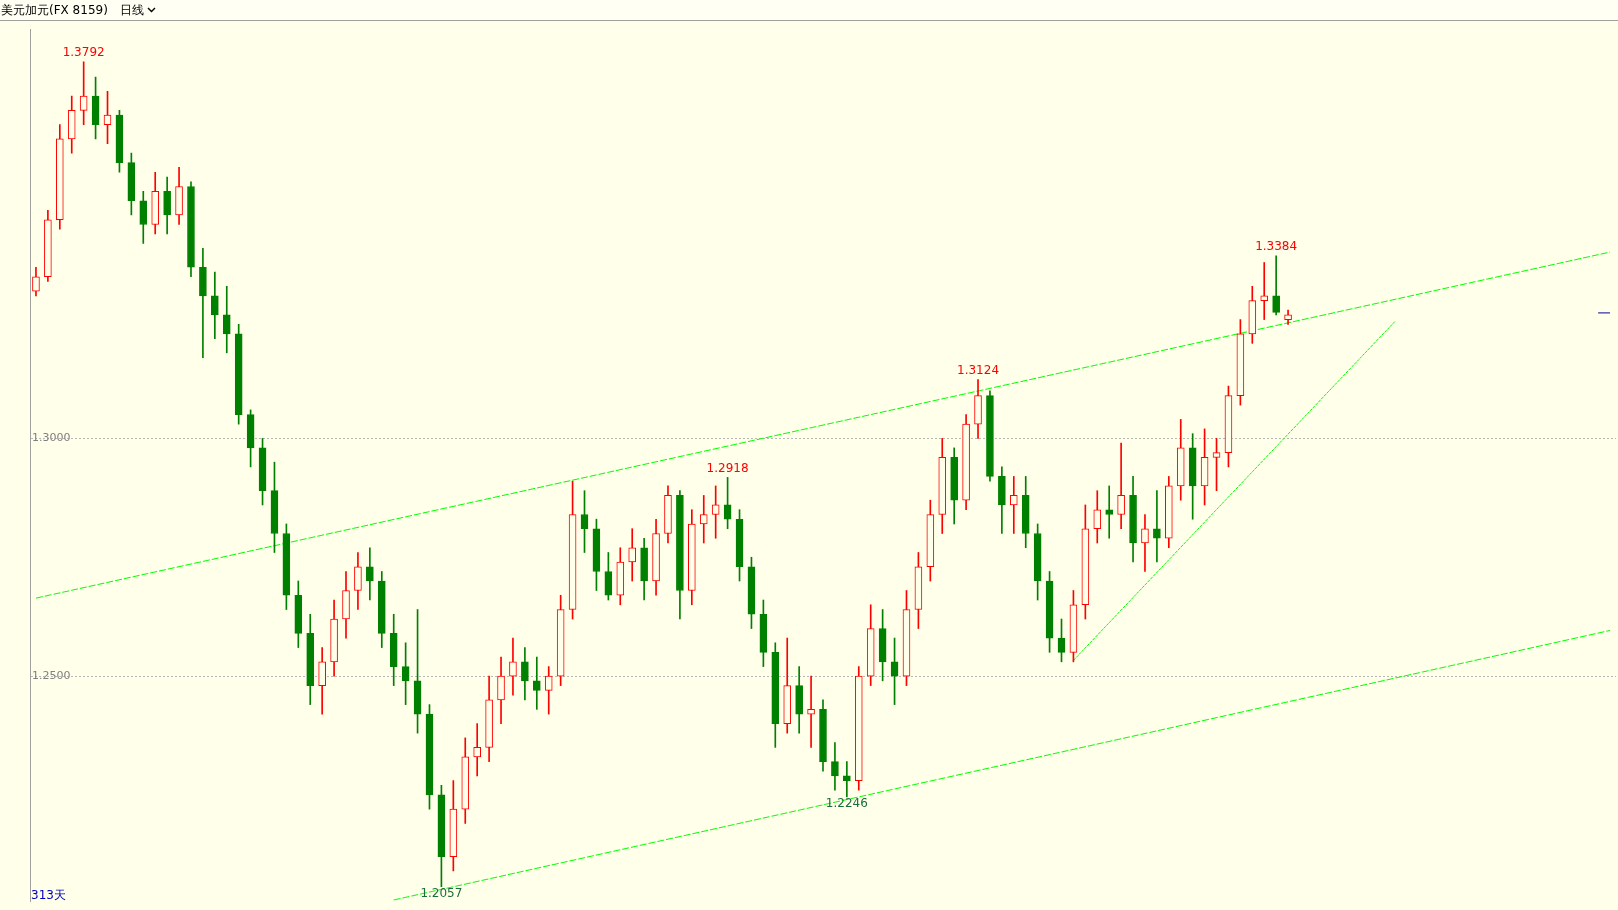 This screenshot has height=910, width=1618. I want to click on y-tick-label: 1.3000, so click(51, 438).